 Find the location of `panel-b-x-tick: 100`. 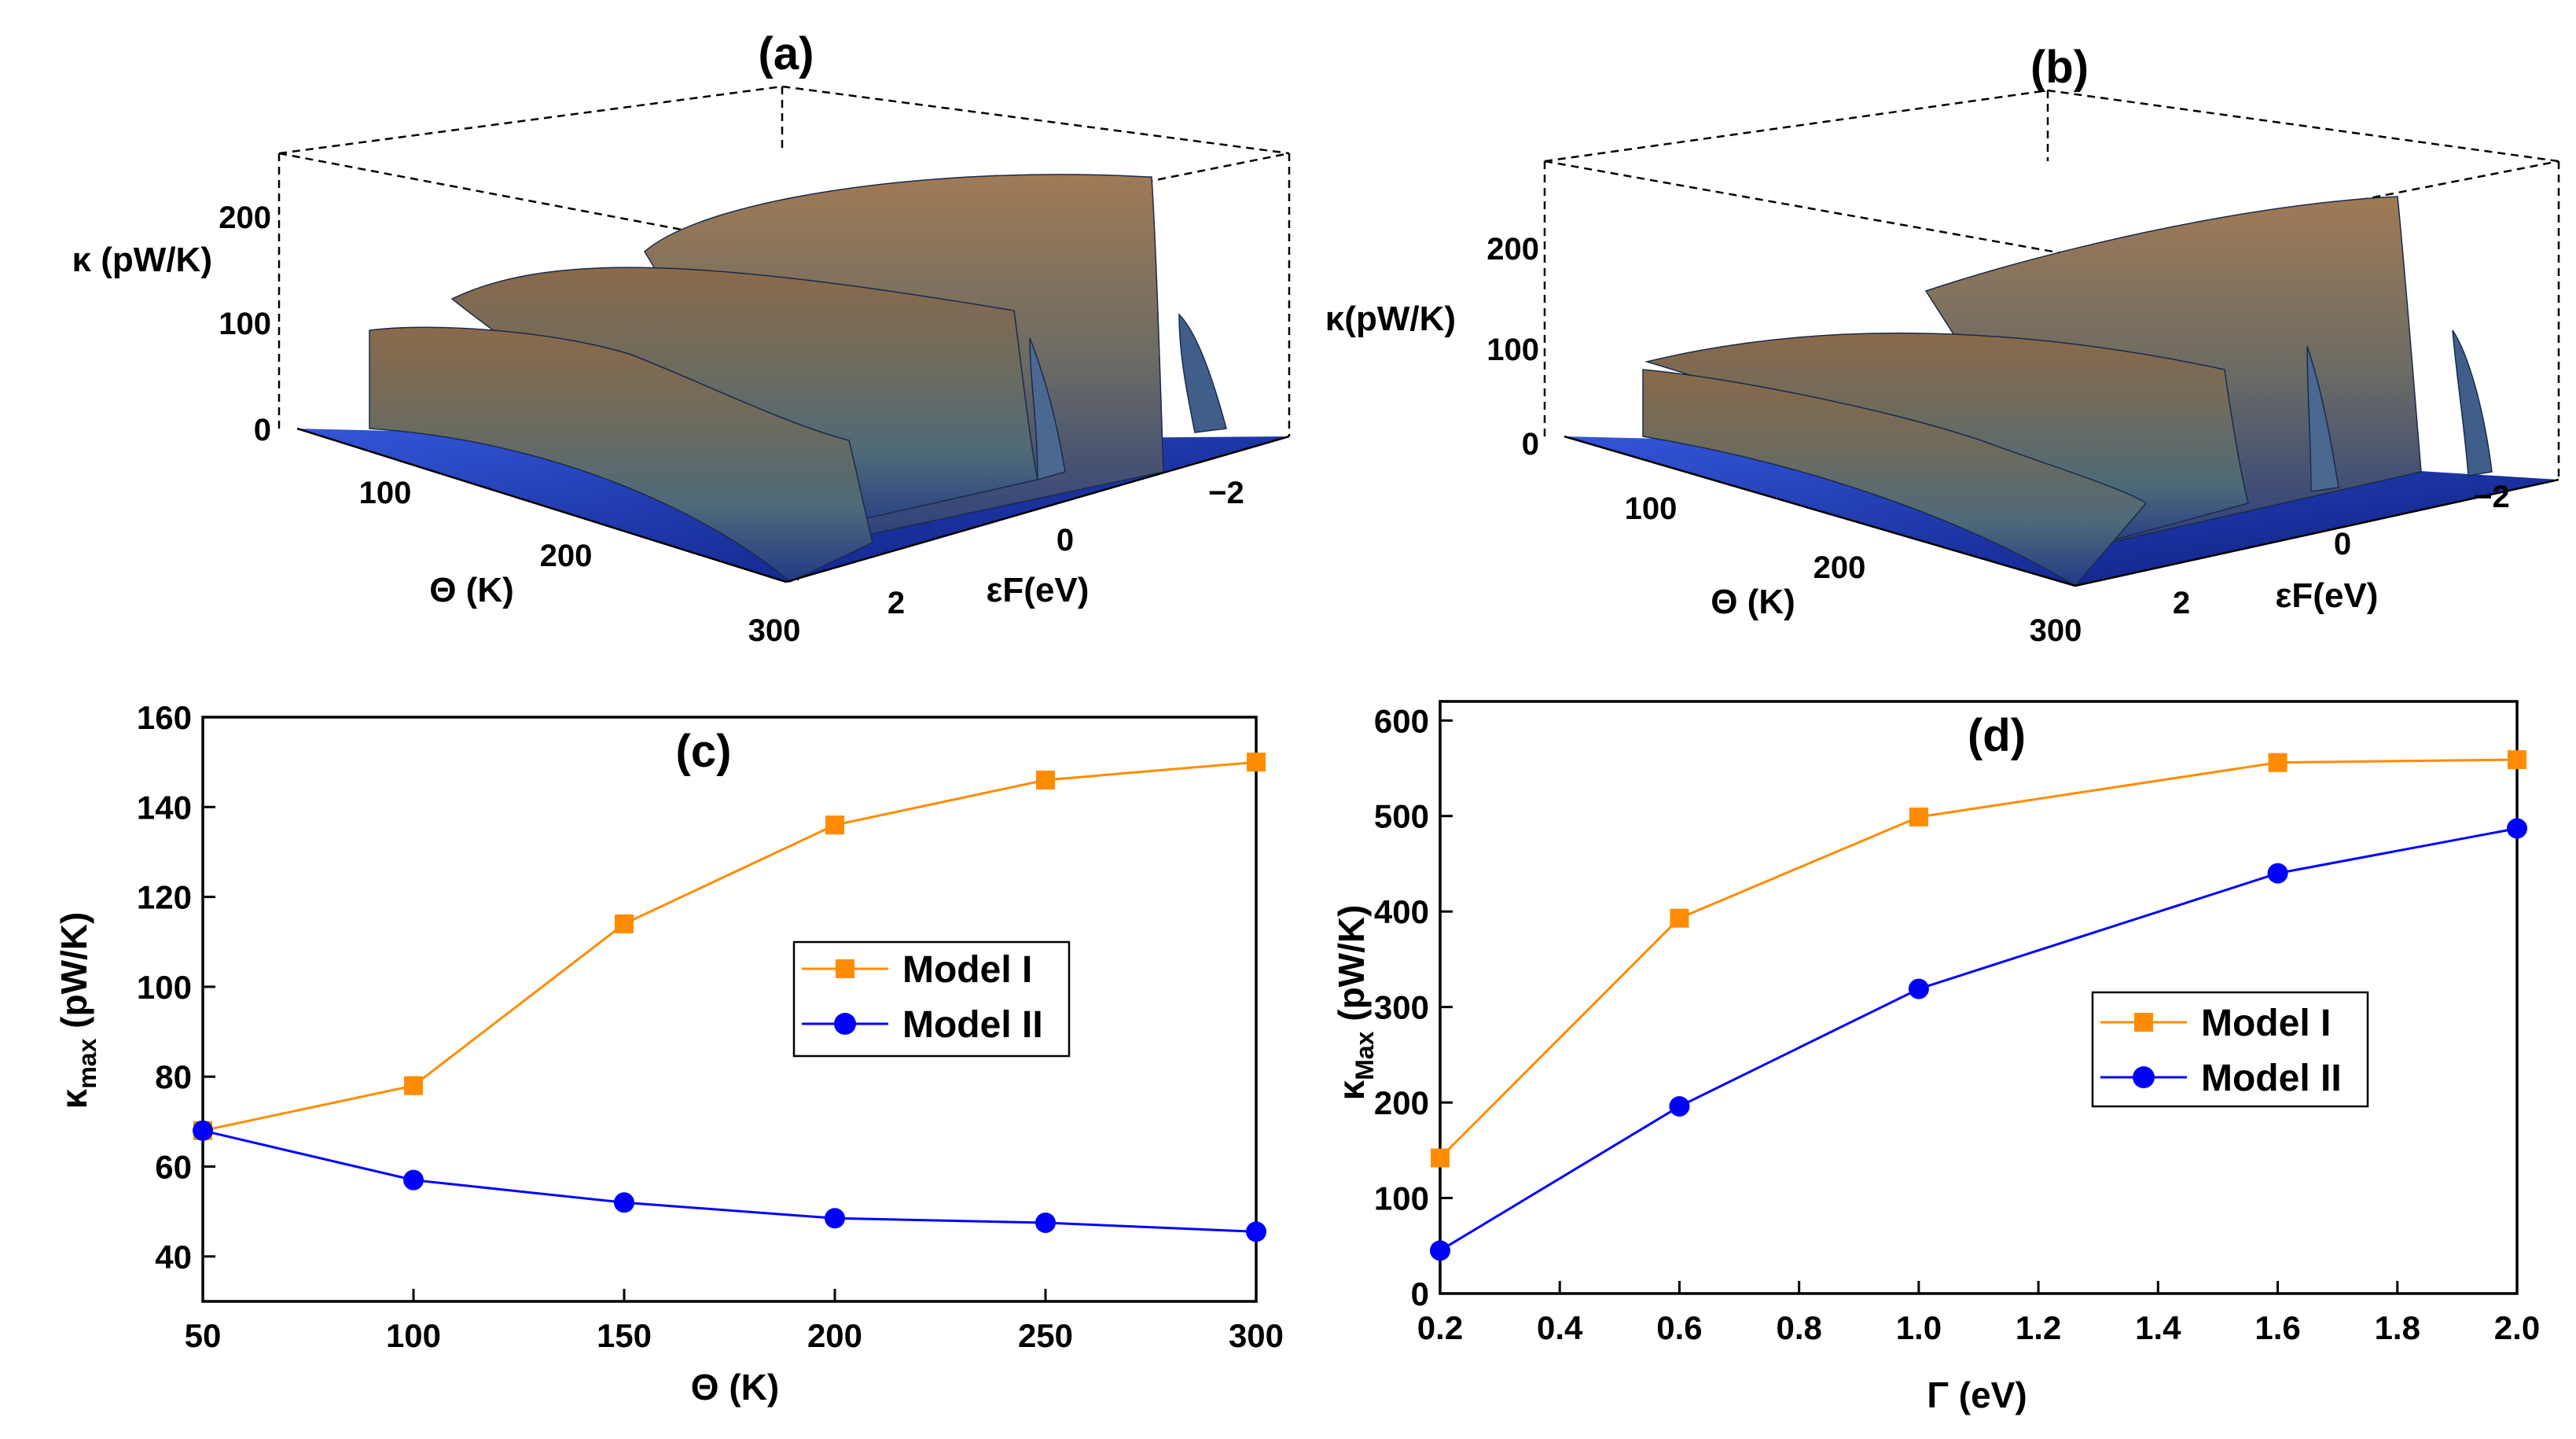

panel-b-x-tick: 100 is located at coordinates (1651, 508).